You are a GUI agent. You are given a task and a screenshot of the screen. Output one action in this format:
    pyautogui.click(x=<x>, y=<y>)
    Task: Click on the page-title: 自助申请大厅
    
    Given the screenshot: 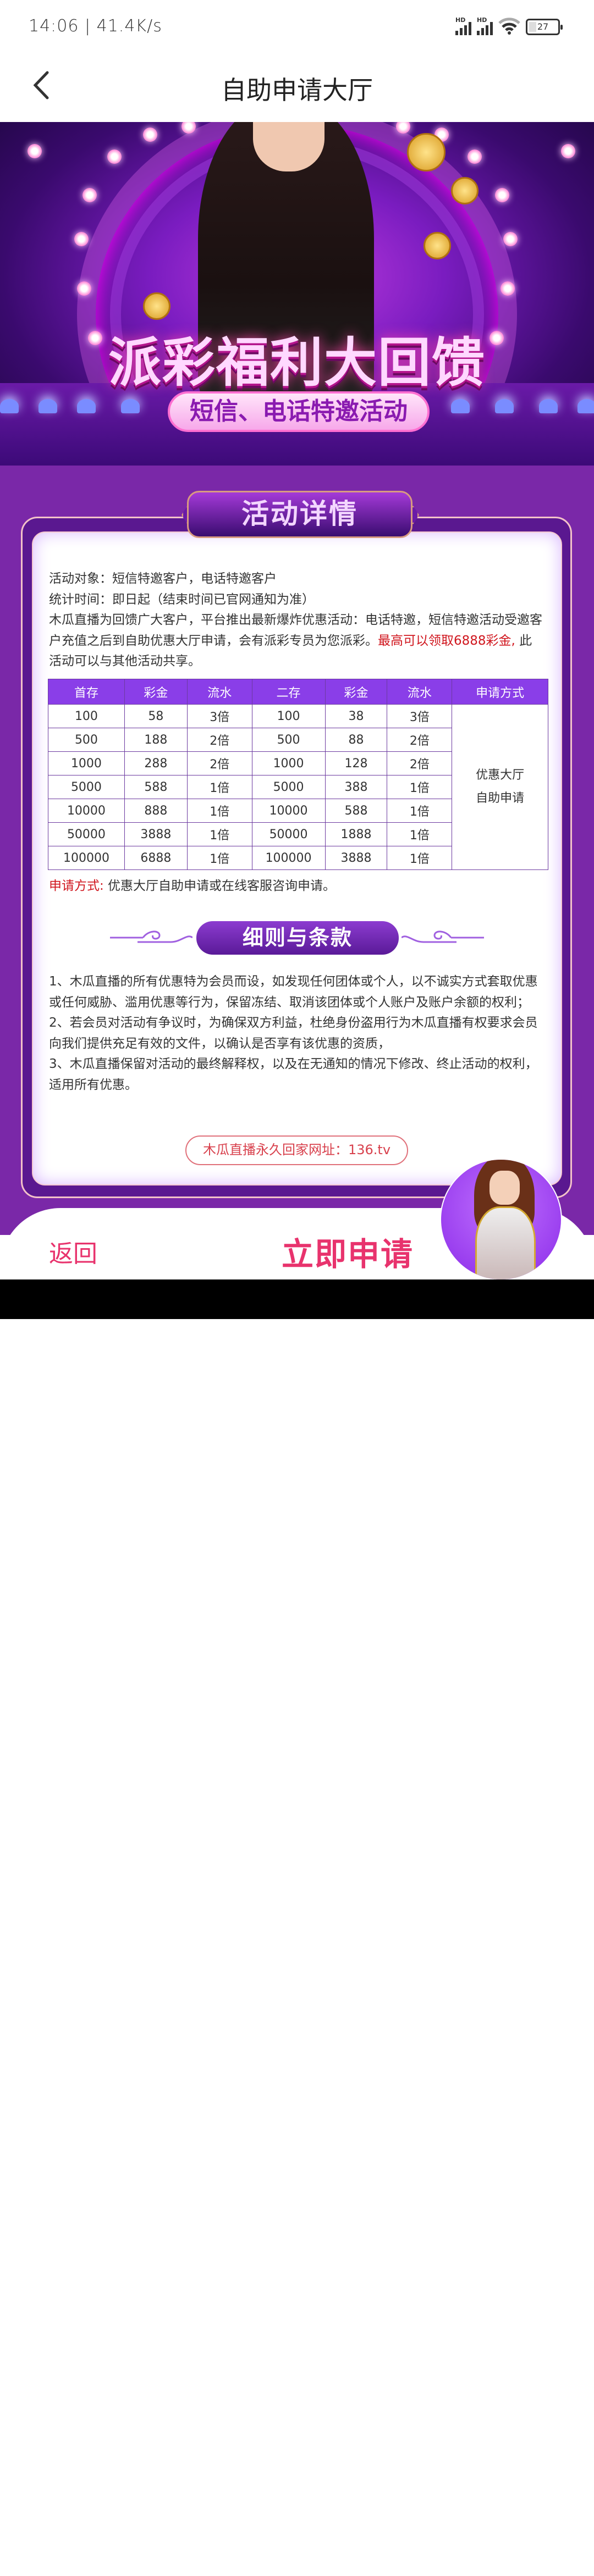 What is the action you would take?
    pyautogui.click(x=297, y=90)
    